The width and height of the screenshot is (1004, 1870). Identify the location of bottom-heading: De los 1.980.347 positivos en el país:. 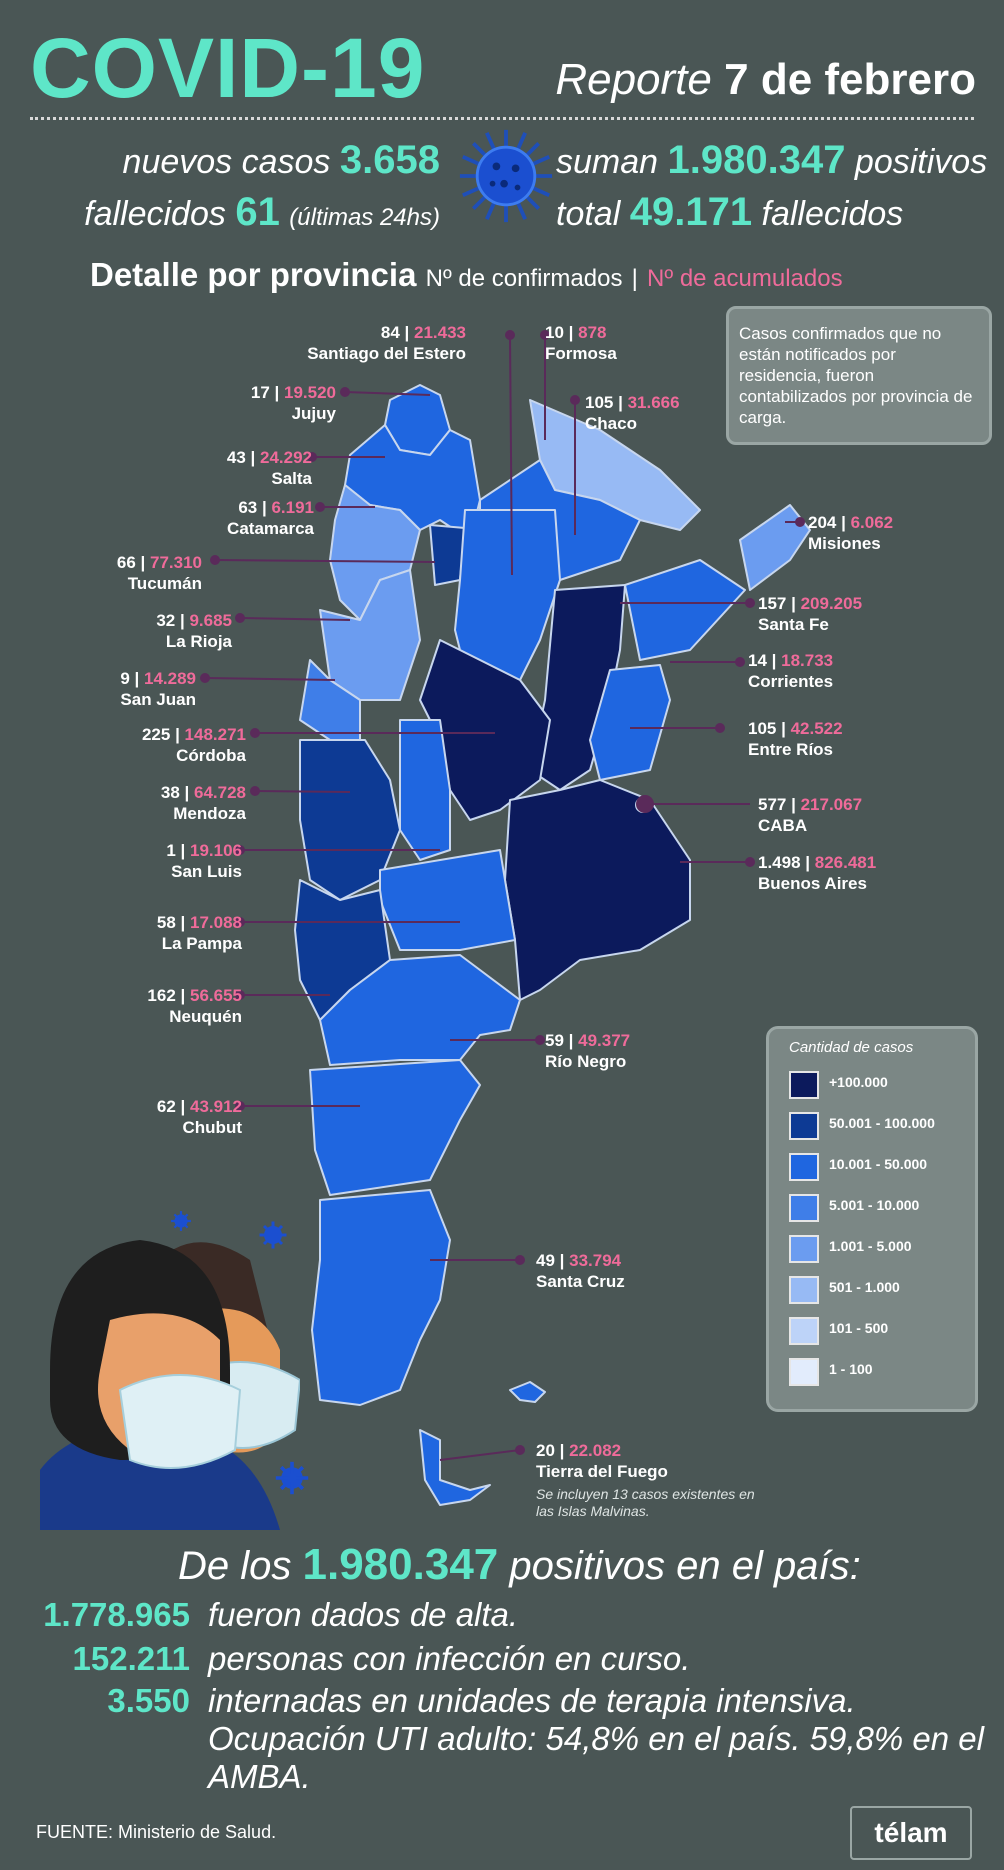
(519, 1565).